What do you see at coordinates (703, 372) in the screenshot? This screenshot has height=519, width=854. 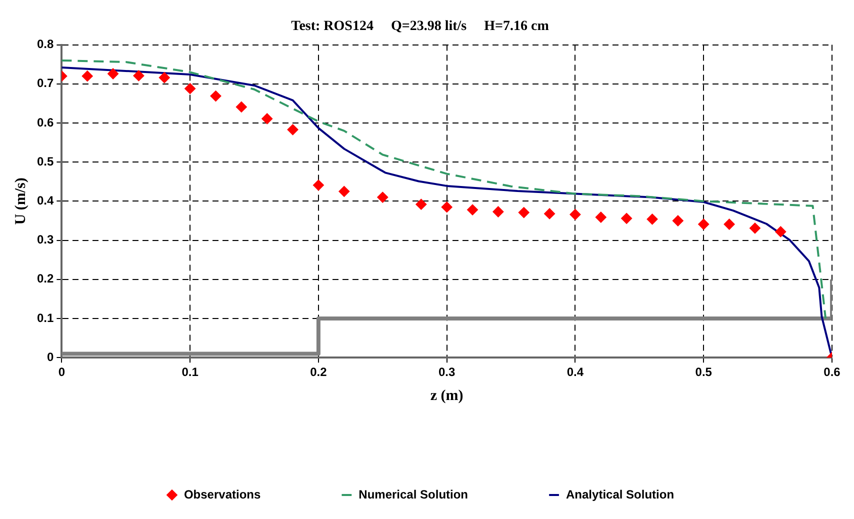 I see `x-tick-label: 0.5` at bounding box center [703, 372].